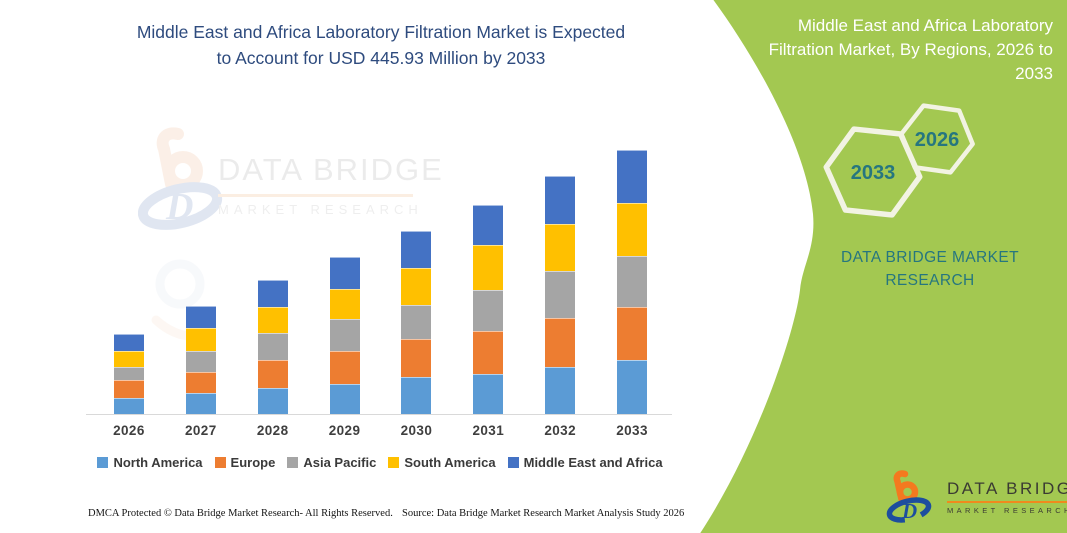 This screenshot has height=533, width=1067. I want to click on watermark-text: DATA BRIDGE MARKET RESEARCH, so click(331, 184).